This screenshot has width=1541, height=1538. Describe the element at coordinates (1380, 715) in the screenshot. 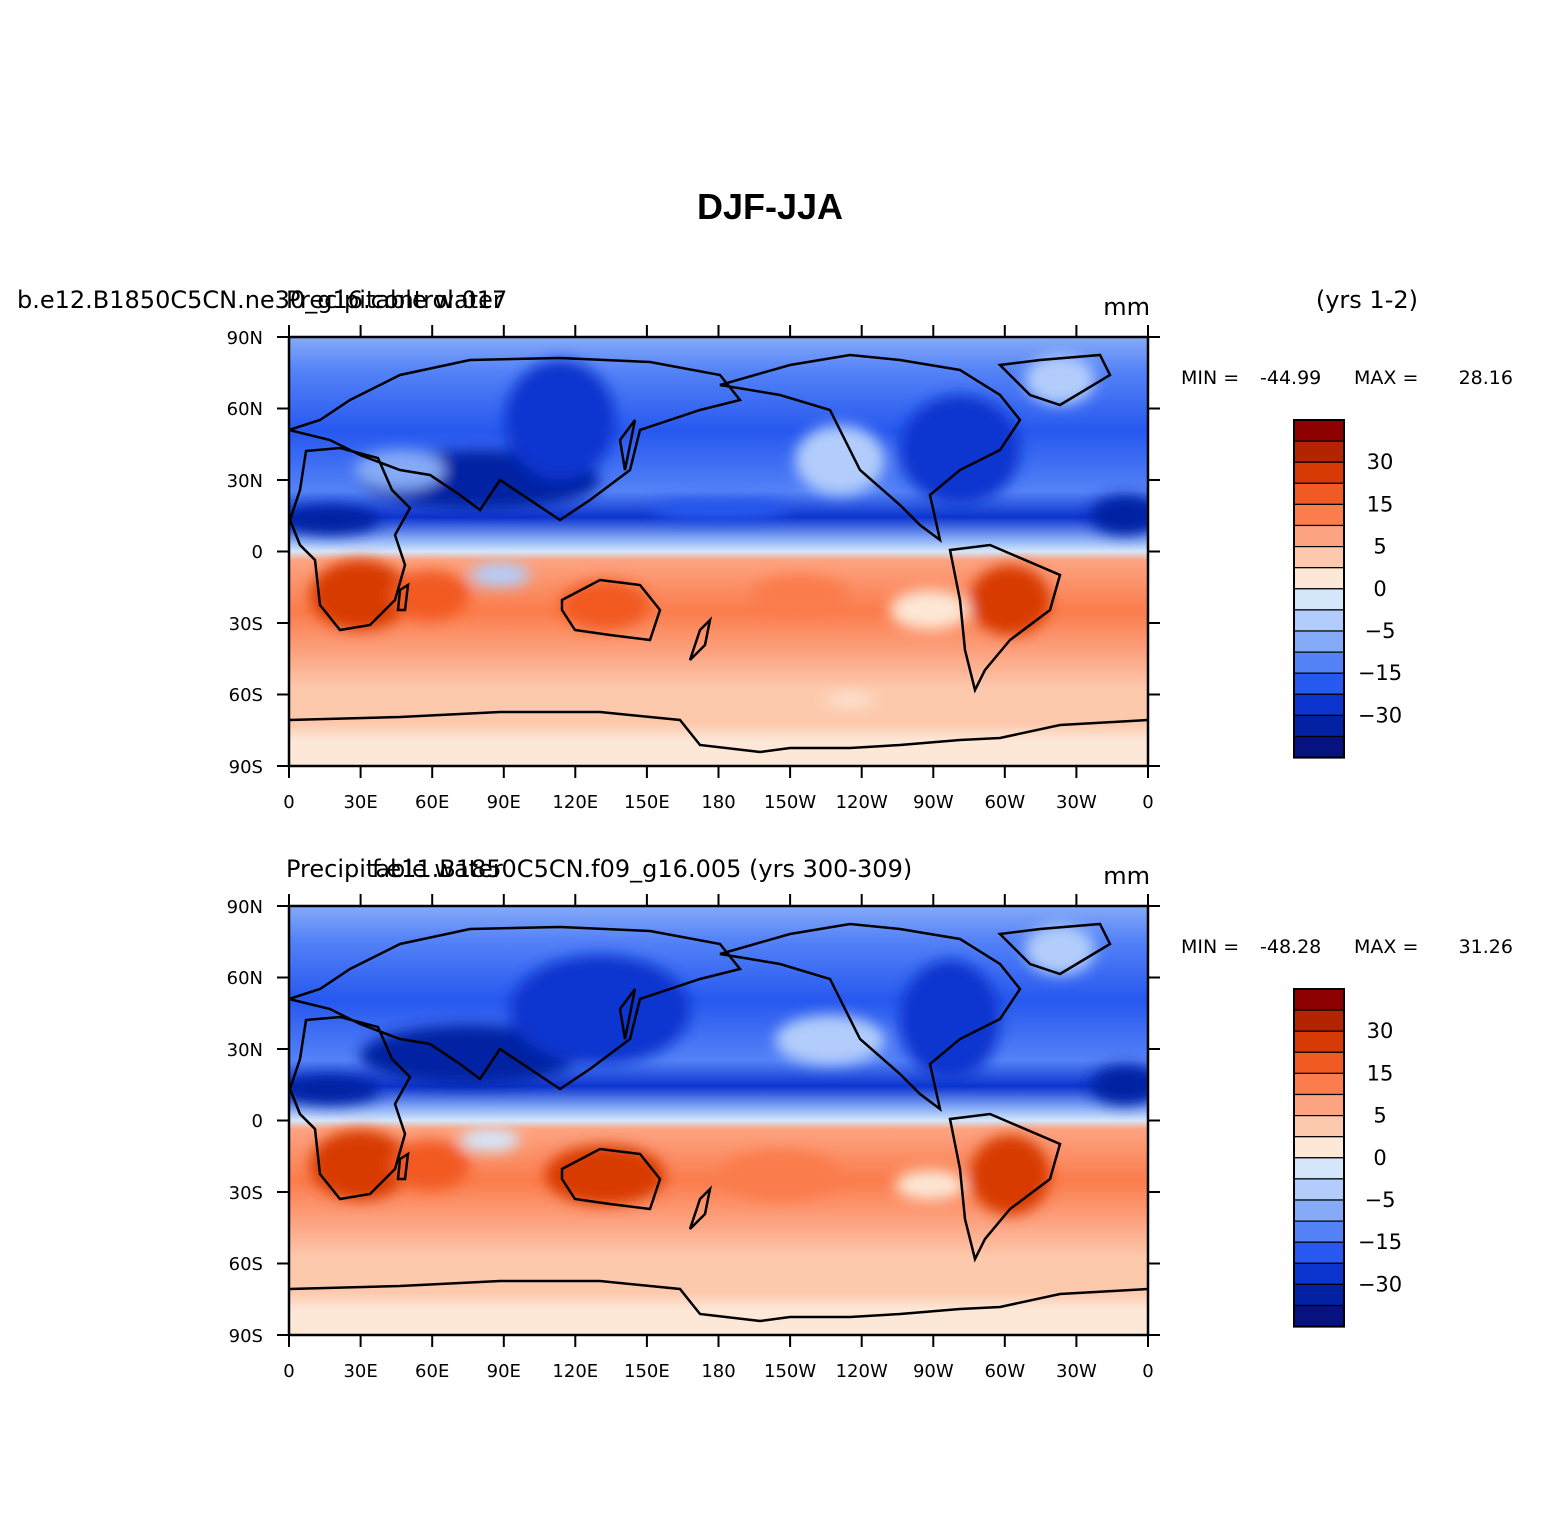

I see `colorbar-label: −30` at that location.